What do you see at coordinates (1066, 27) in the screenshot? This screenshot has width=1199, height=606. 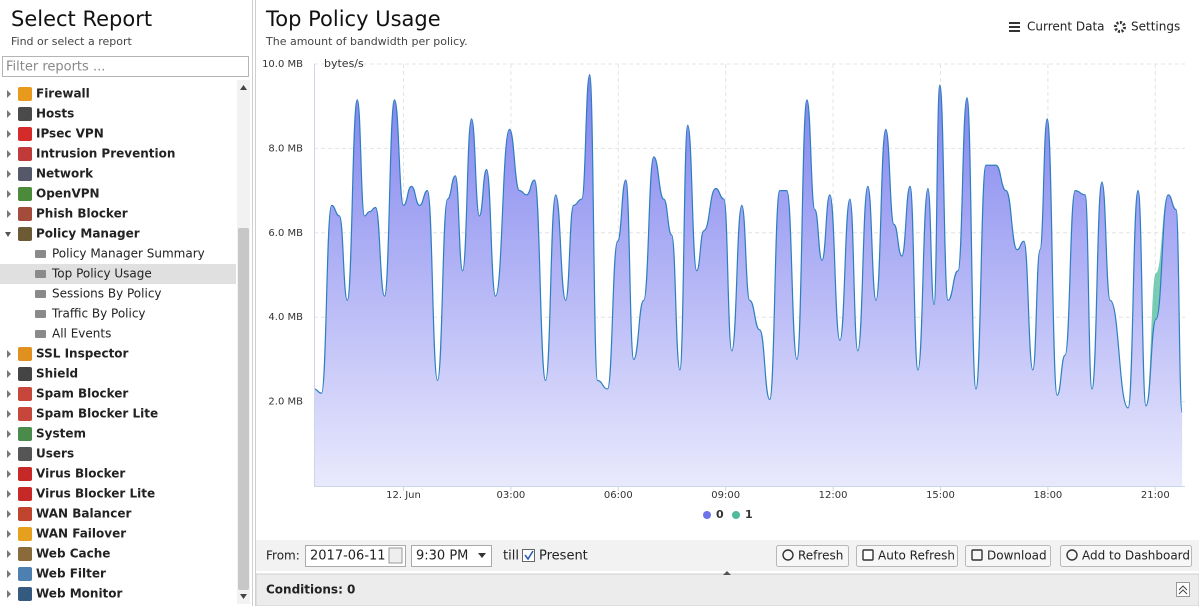 I see `current-data-button: Current Data` at bounding box center [1066, 27].